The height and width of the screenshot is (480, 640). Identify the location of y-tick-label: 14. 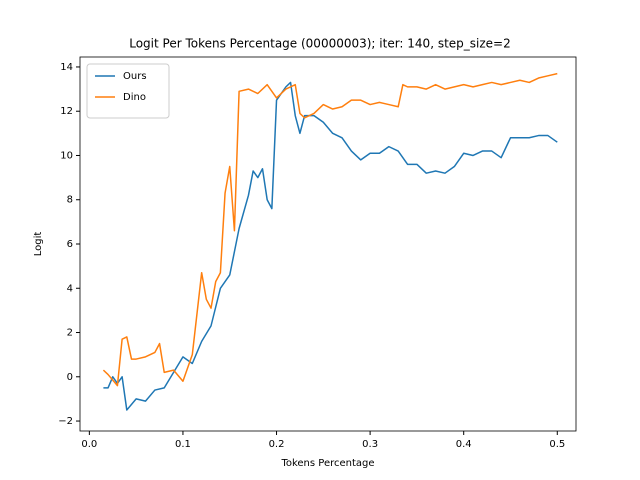
(66, 67).